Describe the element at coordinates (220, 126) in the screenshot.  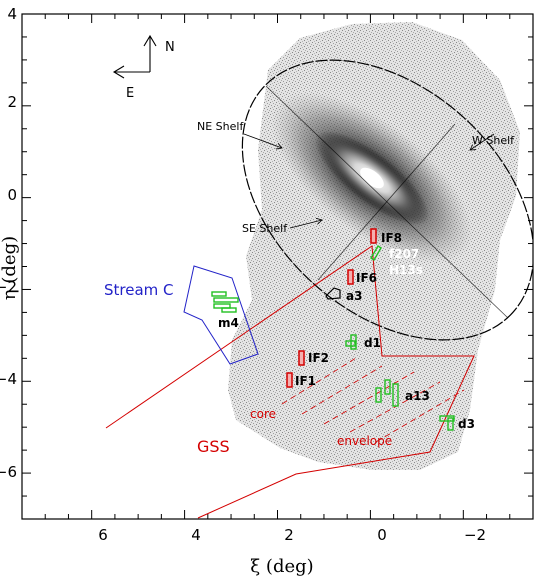
I see `ne-shelf-label: NE Shelf` at that location.